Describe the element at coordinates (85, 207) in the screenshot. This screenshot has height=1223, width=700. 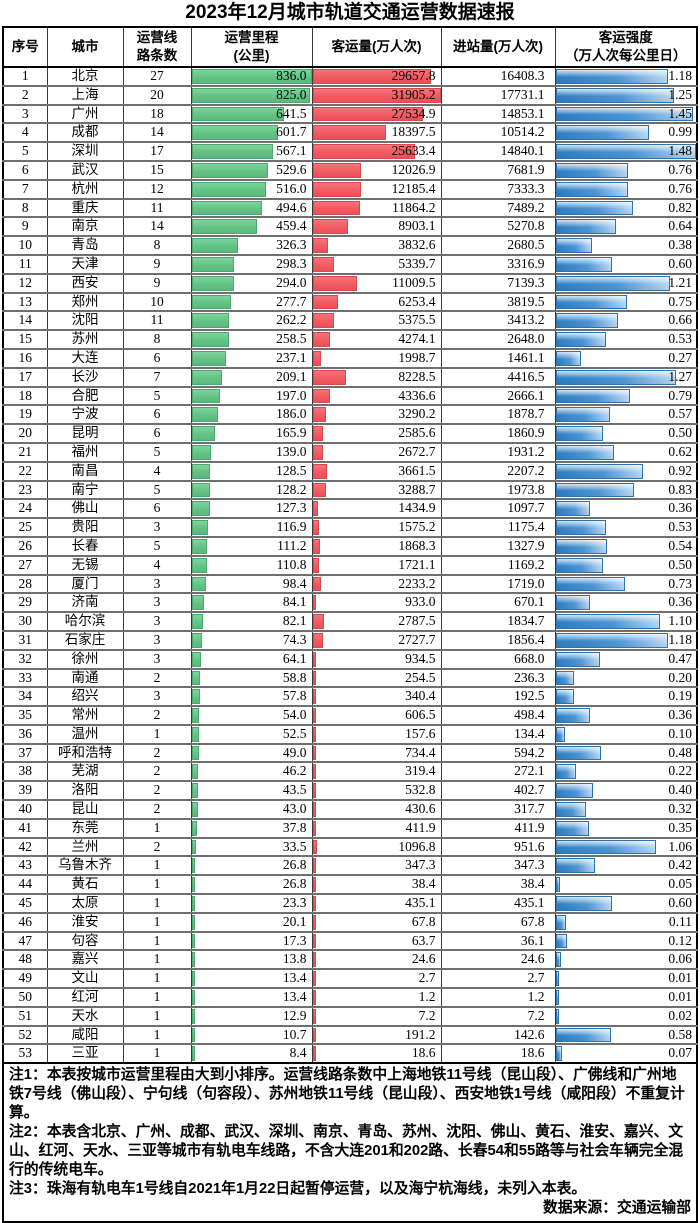
I see `cell-city: 重庆` at that location.